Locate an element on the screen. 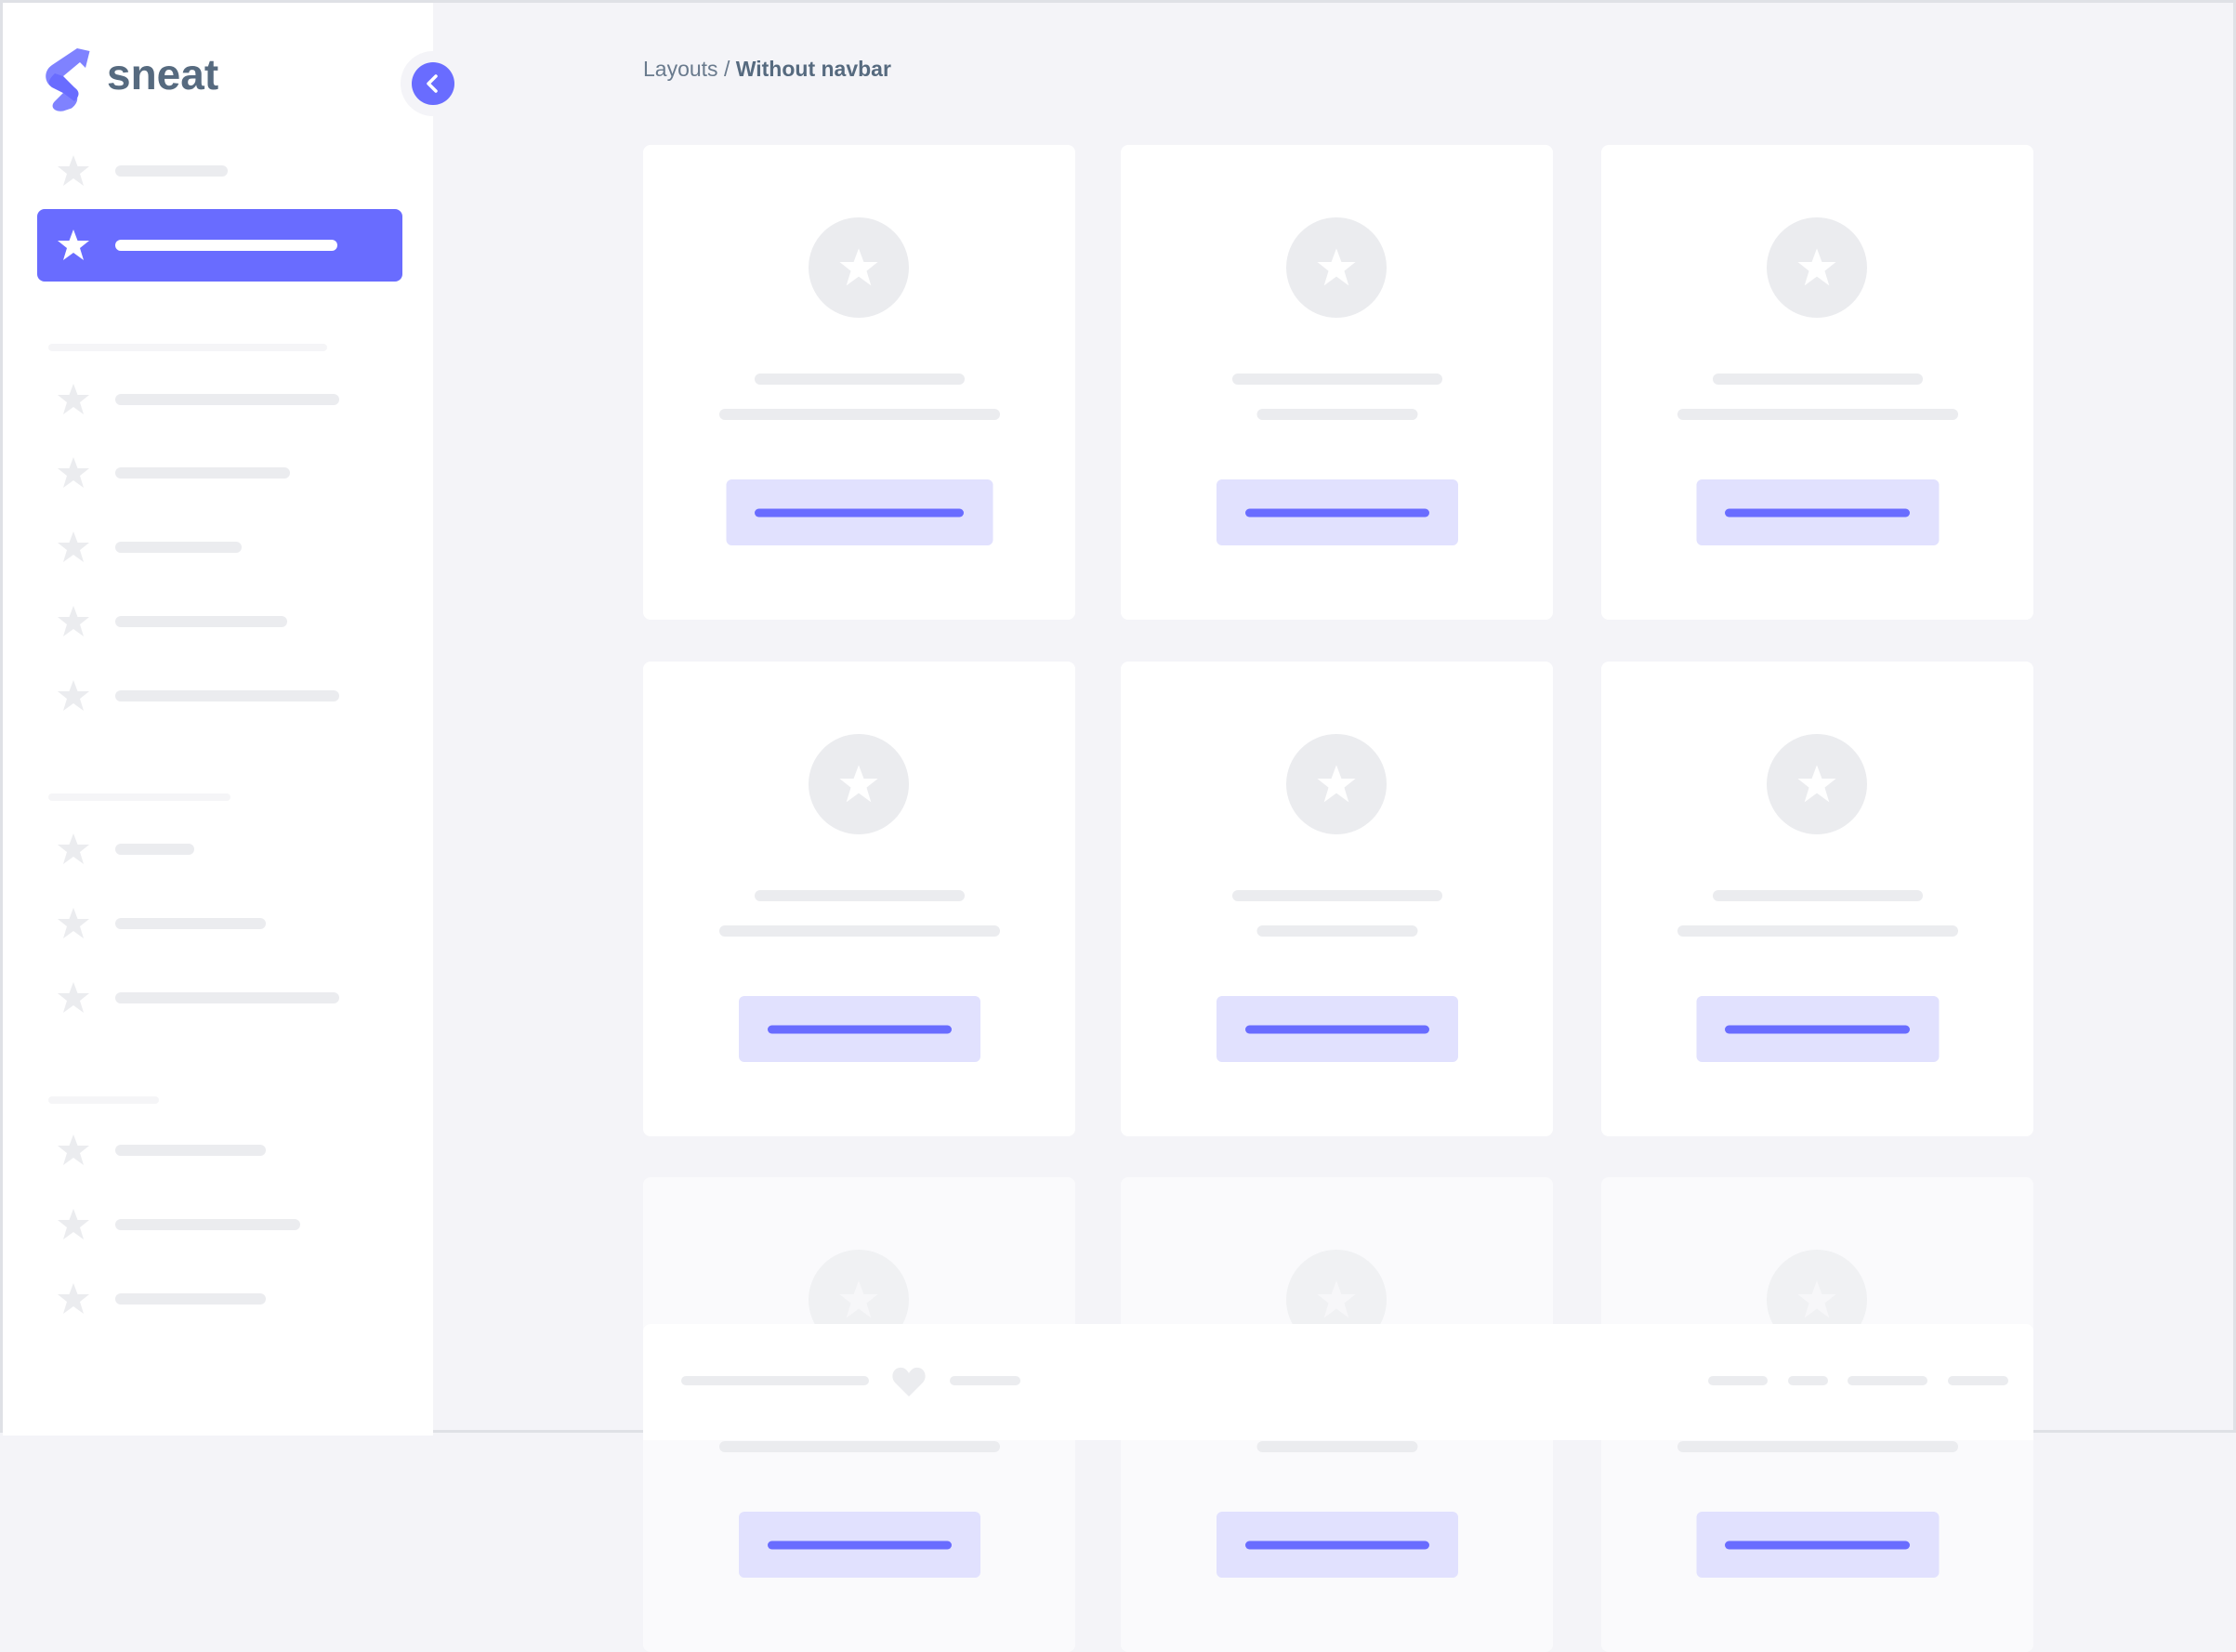  breadcrumb-current: Without navbar is located at coordinates (813, 69).